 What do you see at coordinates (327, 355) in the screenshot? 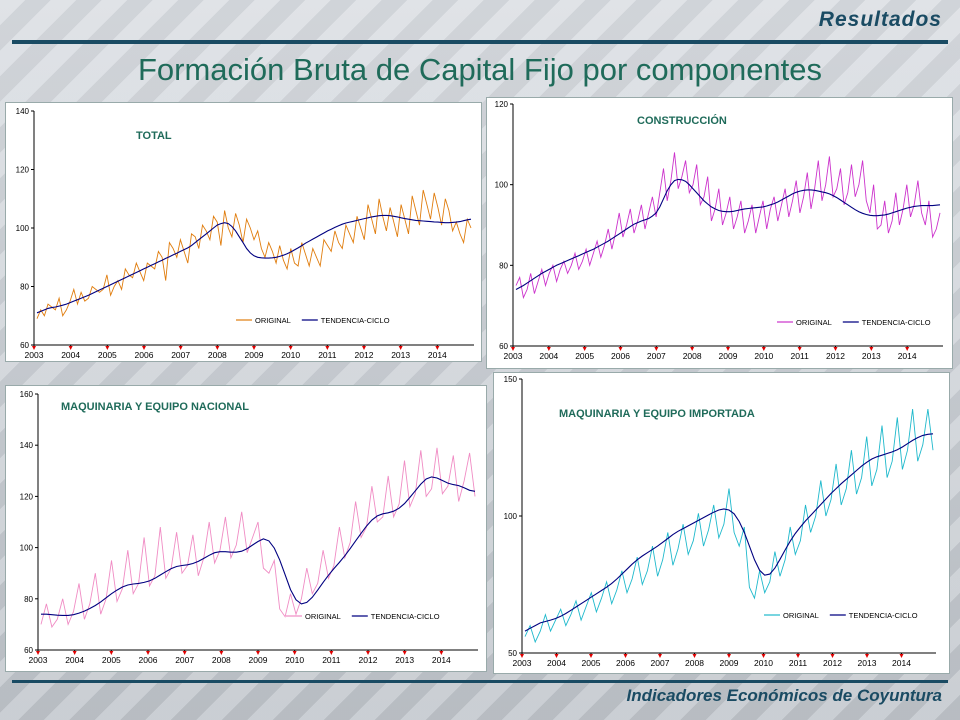
I see `x-tick-label: 2011` at bounding box center [327, 355].